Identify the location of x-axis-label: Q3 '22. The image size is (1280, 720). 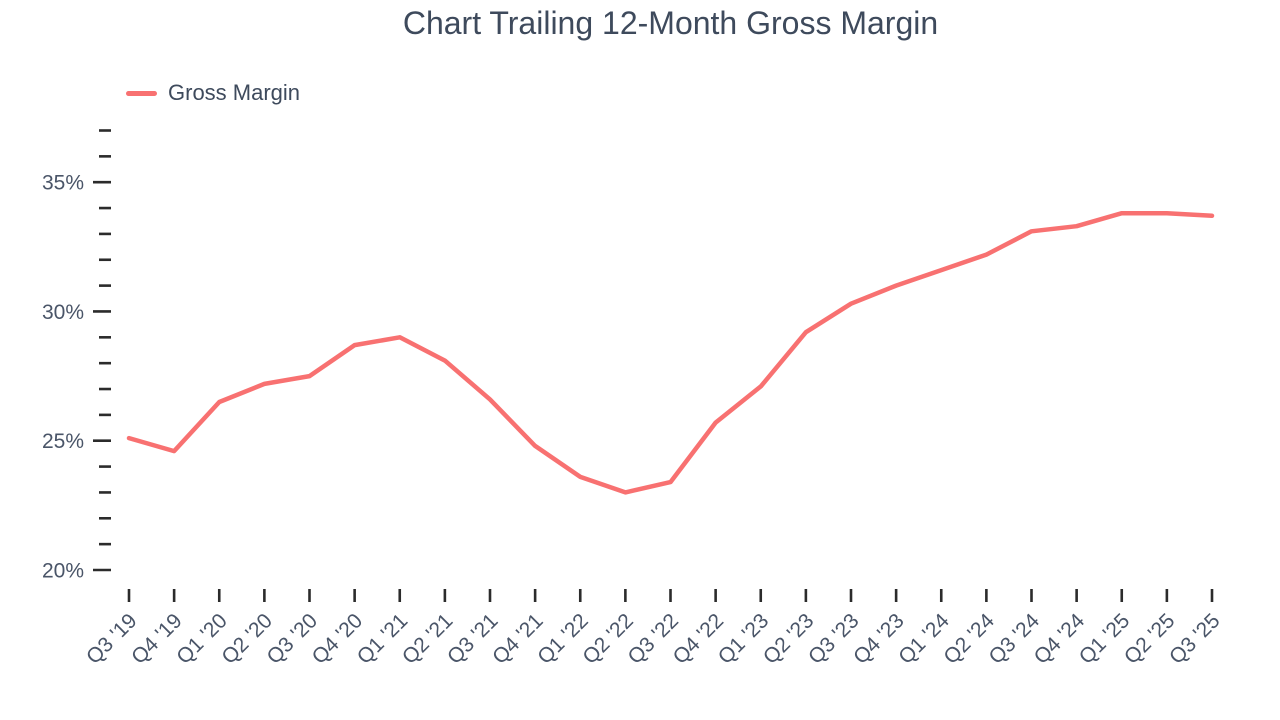
(653, 639).